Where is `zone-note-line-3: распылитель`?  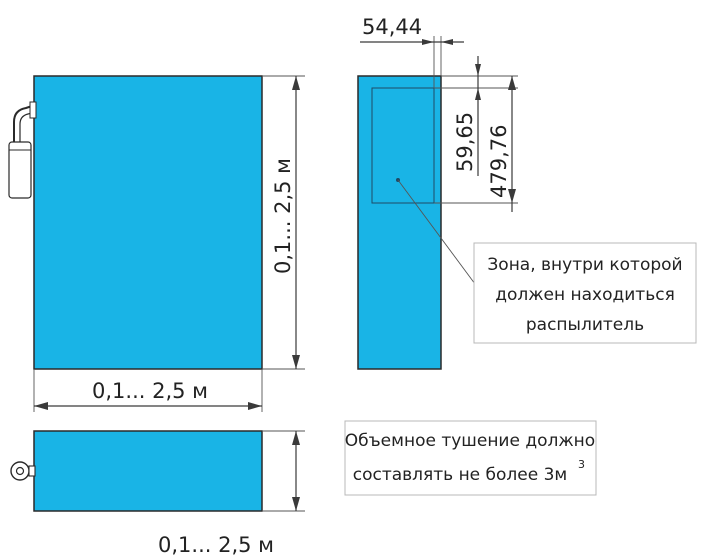
zone-note-line-3: распылитель is located at coordinates (585, 325).